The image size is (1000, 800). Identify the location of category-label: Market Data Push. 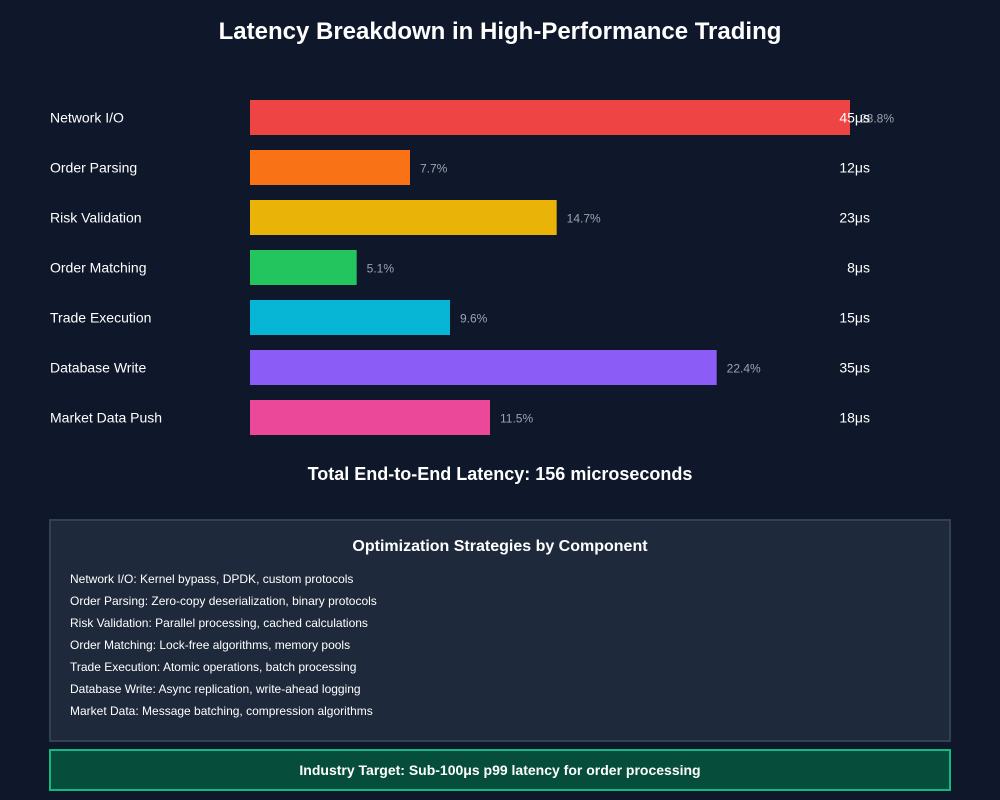
(106, 418).